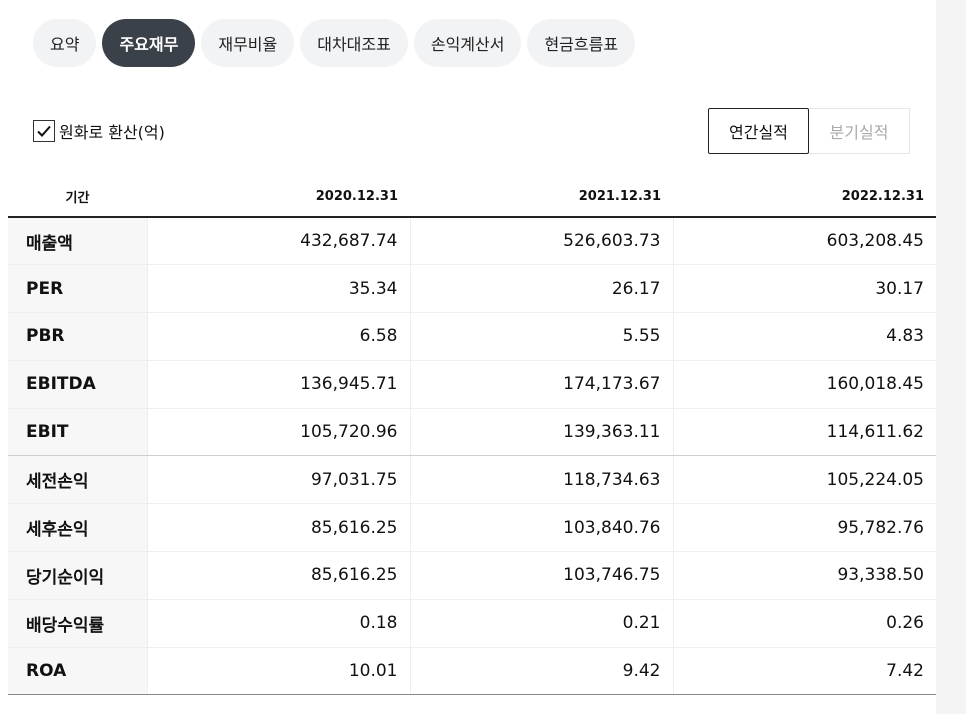 The image size is (966, 714). What do you see at coordinates (804, 289) in the screenshot?
I see `cell-value: 30.17` at bounding box center [804, 289].